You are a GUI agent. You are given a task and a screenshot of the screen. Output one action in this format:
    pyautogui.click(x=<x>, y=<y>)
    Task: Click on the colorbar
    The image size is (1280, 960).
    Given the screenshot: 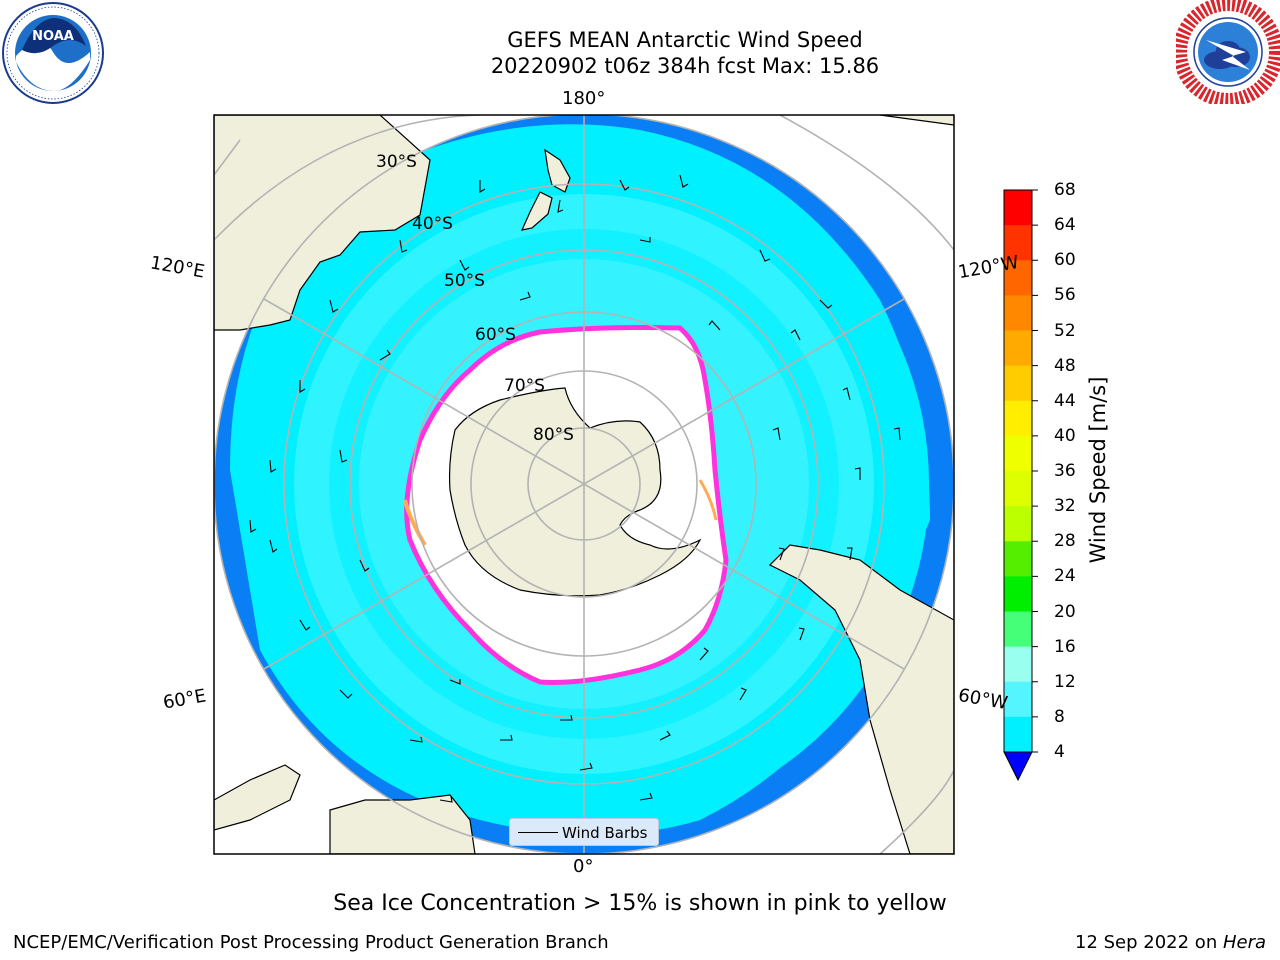 What is the action you would take?
    pyautogui.click(x=1020, y=485)
    